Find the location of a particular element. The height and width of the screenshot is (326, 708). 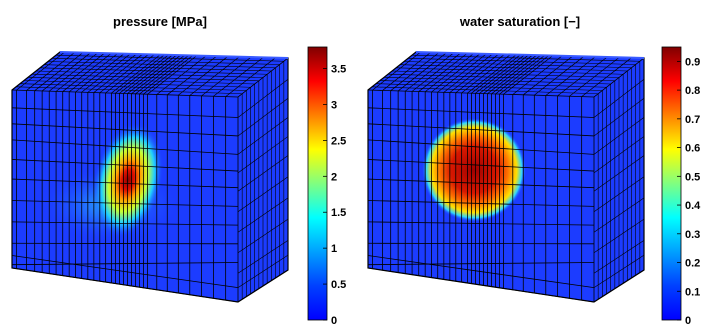

saturation-title: water saturation [−] is located at coordinates (520, 21).